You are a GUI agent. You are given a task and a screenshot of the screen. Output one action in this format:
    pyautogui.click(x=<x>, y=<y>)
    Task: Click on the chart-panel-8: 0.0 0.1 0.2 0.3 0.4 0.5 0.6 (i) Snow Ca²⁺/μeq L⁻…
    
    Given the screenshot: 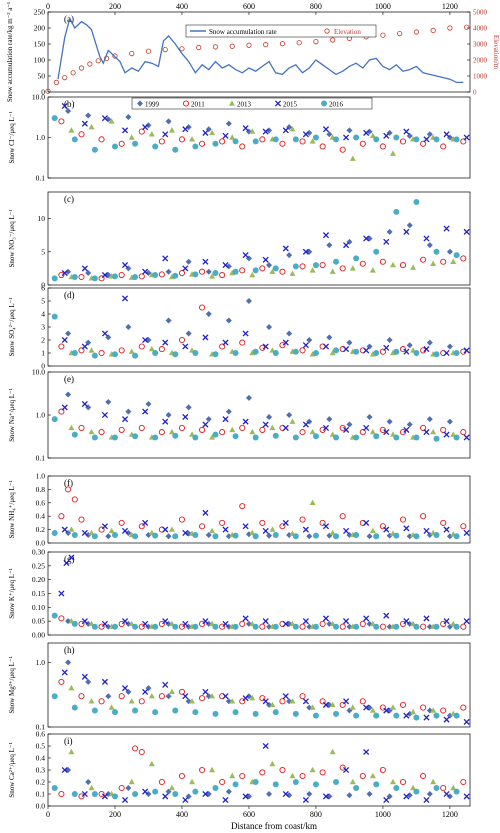 What is the action you would take?
    pyautogui.click(x=239, y=770)
    